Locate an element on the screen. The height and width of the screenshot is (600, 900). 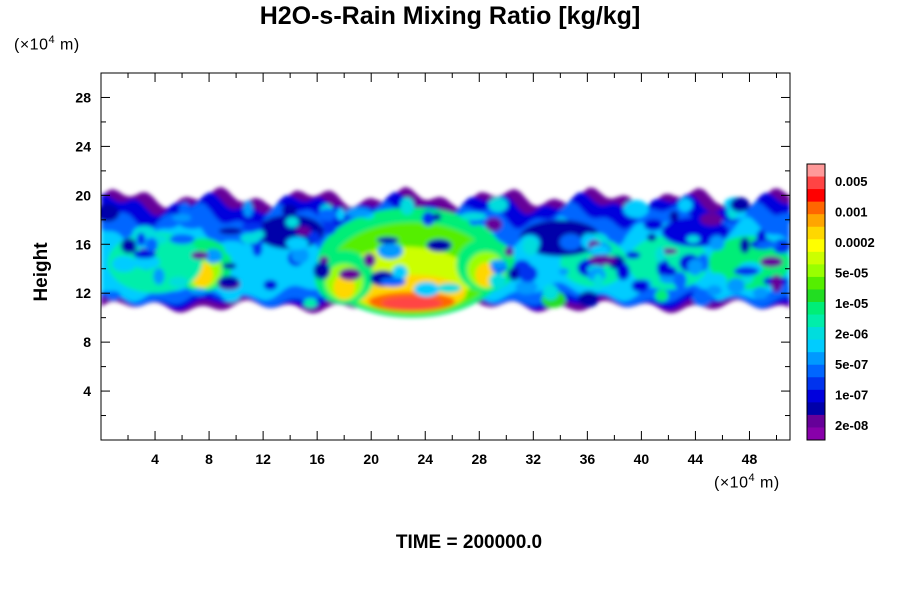
colorbar-label: 2e-06 is located at coordinates (851, 334).